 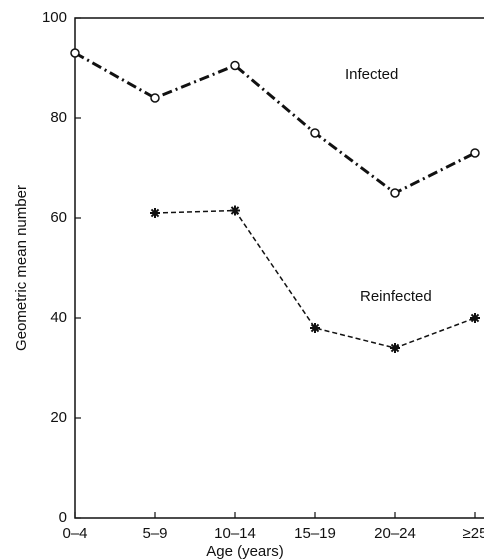 What do you see at coordinates (396, 296) in the screenshot?
I see `series-label: Reinfected` at bounding box center [396, 296].